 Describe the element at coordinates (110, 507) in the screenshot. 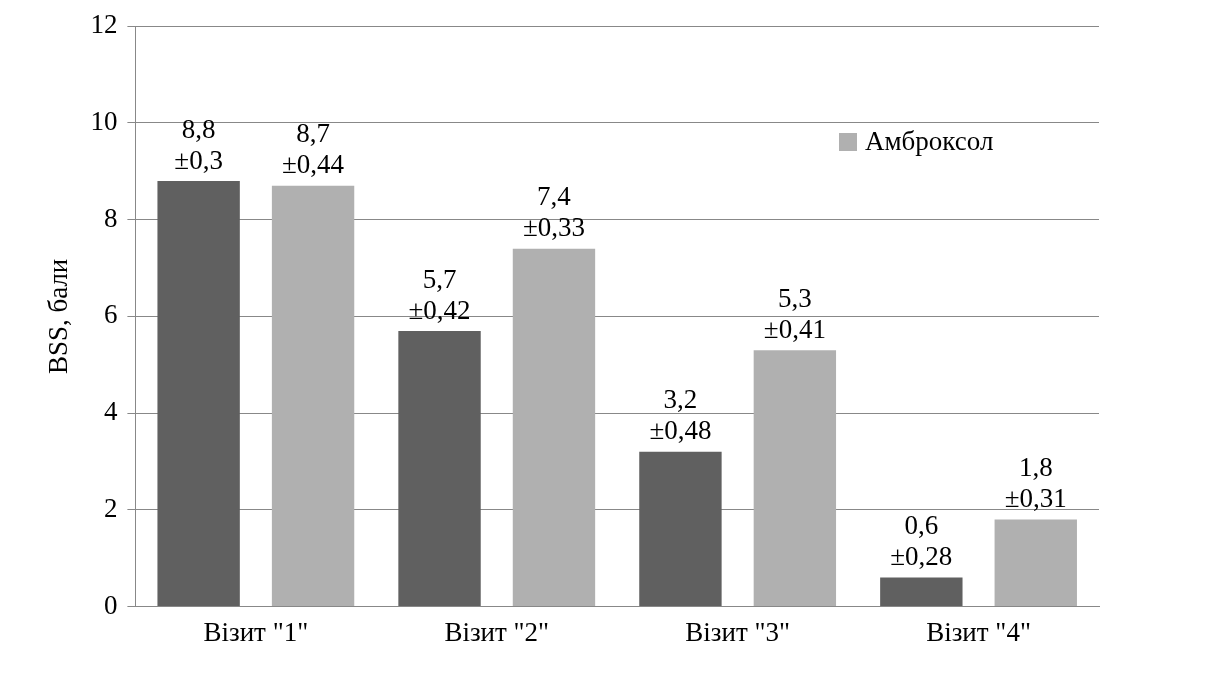

I see `y-tick-label: 2` at that location.